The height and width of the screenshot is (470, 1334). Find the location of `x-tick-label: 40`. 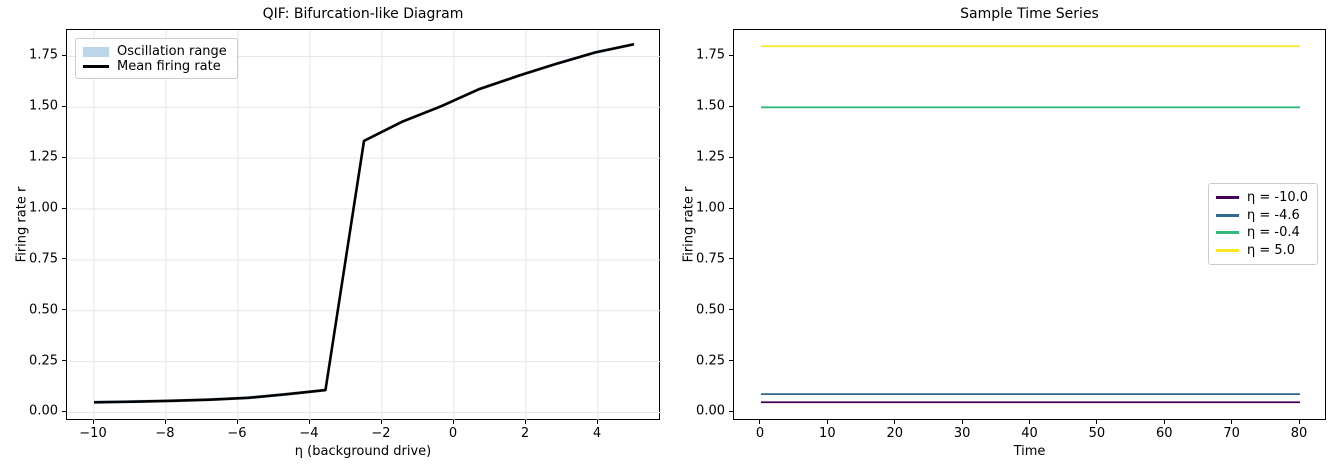

x-tick-label: 40 is located at coordinates (1029, 433).